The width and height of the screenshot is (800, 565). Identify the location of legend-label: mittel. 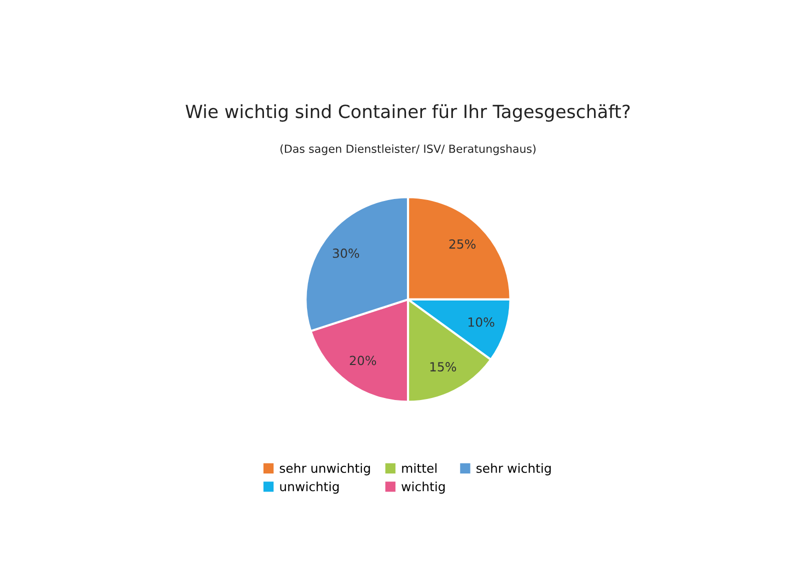
(419, 468).